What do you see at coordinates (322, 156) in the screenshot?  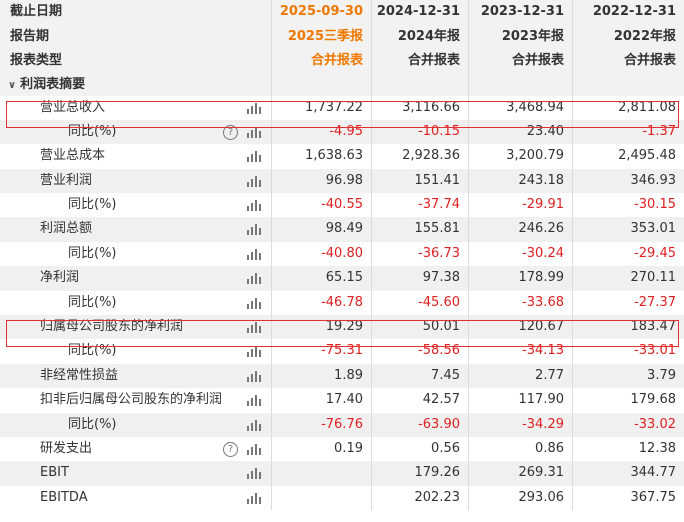 I see `value-cell: 1,638.63` at bounding box center [322, 156].